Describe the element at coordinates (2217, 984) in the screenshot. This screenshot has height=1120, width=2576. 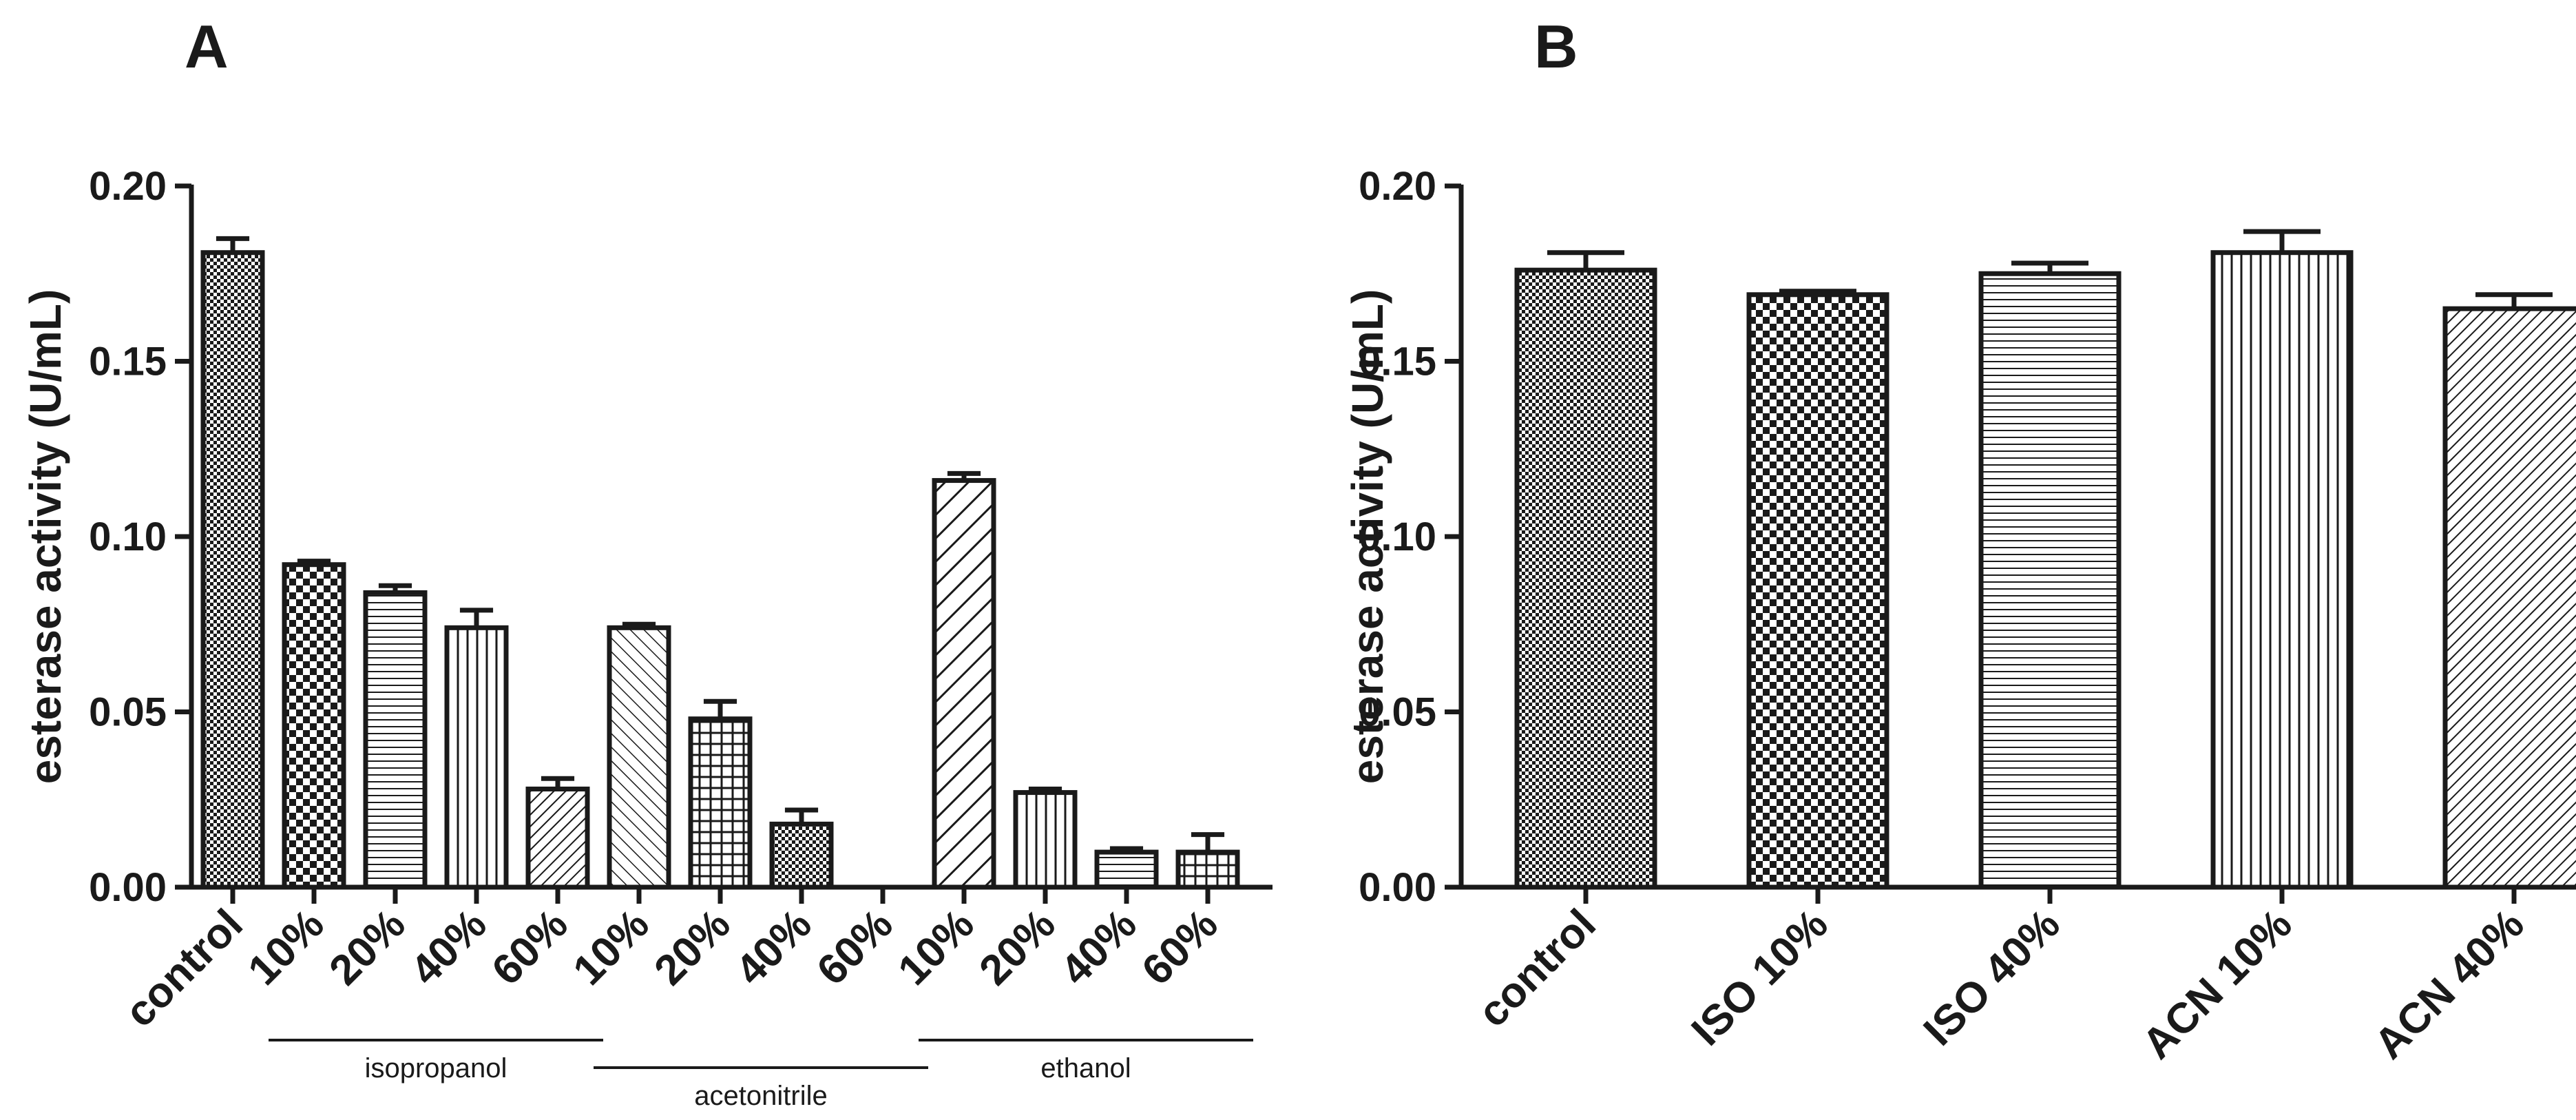
I see `category-label: ACN 10%` at that location.